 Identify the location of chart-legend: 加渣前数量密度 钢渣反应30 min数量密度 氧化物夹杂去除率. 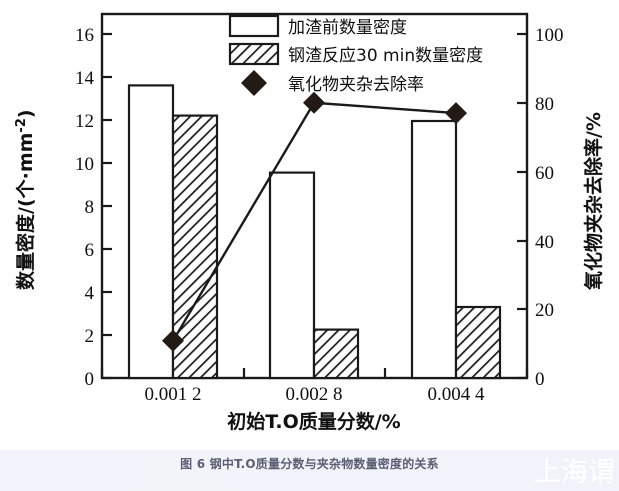
(355, 55).